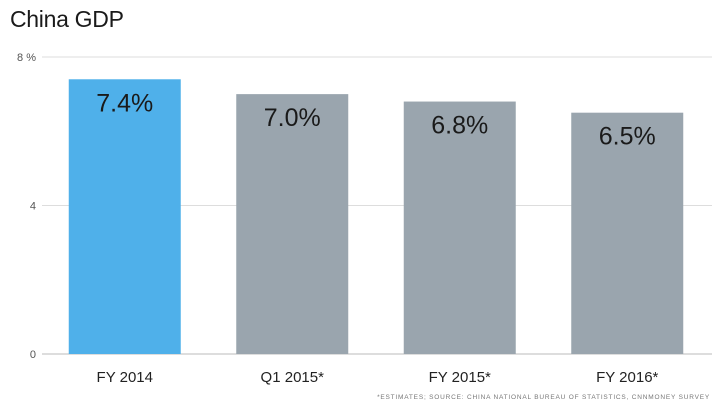 This screenshot has height=405, width=720. Describe the element at coordinates (26, 206) in the screenshot. I see `y-axis-ticks: 0 4 8 %` at that location.